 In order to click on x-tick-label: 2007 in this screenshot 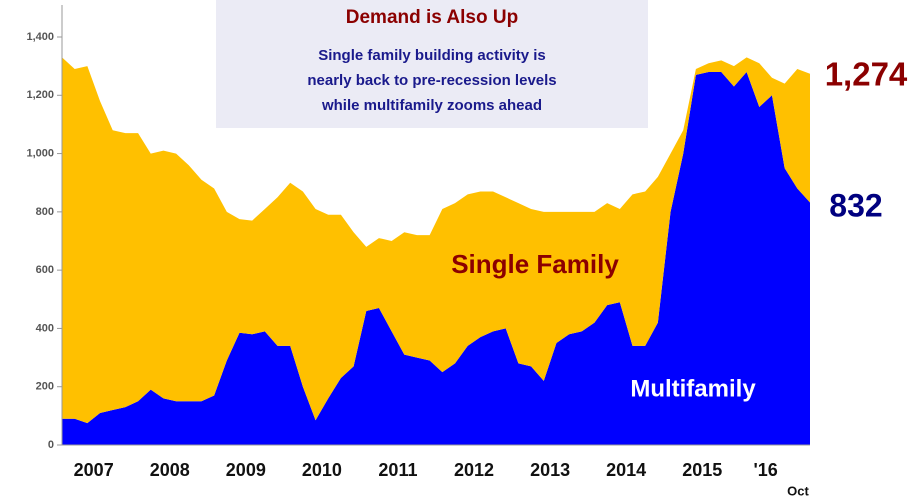, I will do `click(94, 470)`.